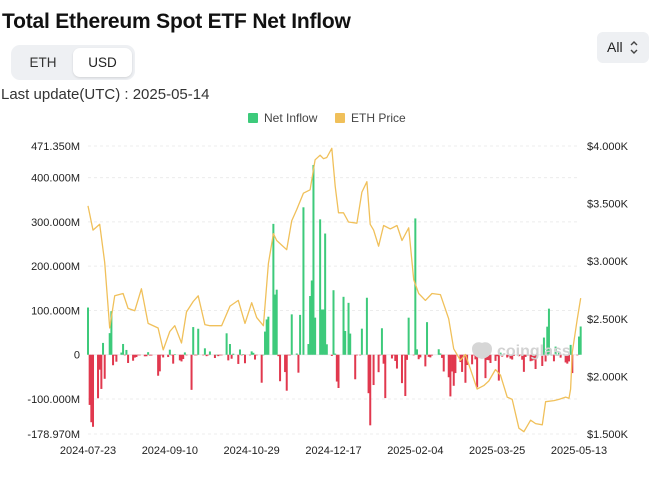 This screenshot has height=482, width=669. Describe the element at coordinates (634, 49) in the screenshot. I see `chevron-up-down-icon` at that location.